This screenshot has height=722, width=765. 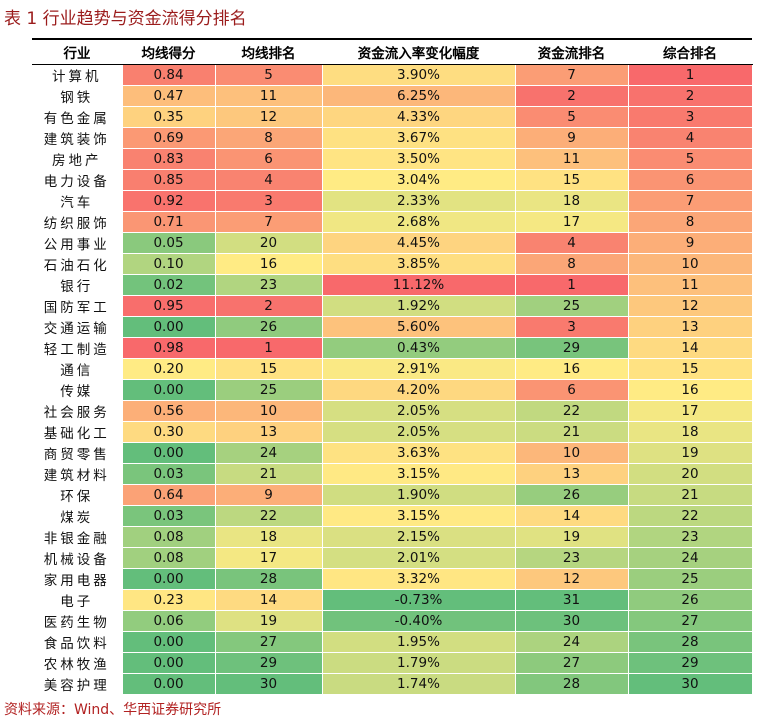 I want to click on table-row: 电力设备 0.85 4 3.04% 15 6, so click(x=392, y=180).